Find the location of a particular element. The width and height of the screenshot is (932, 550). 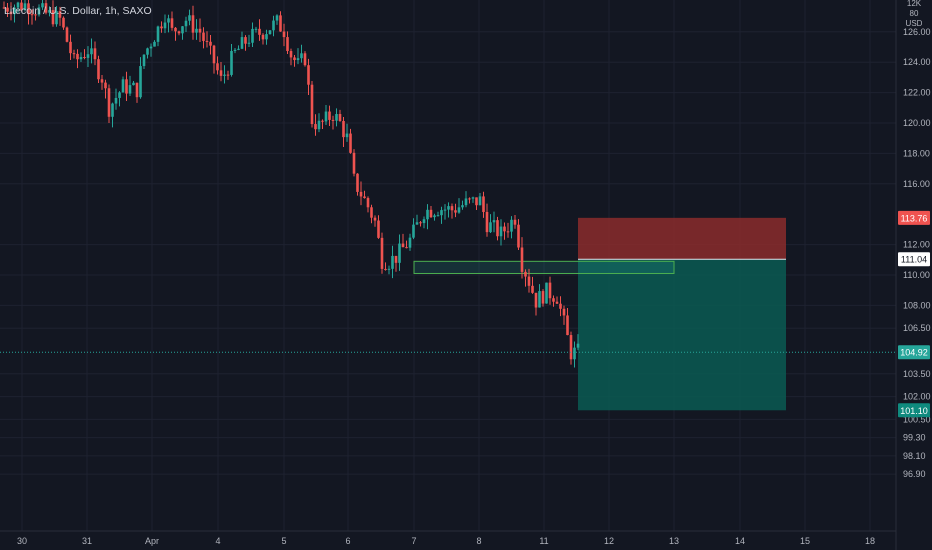

symbol-title: Litecoin / U.S. Dollar, 1h, SAXO is located at coordinates (78, 11).